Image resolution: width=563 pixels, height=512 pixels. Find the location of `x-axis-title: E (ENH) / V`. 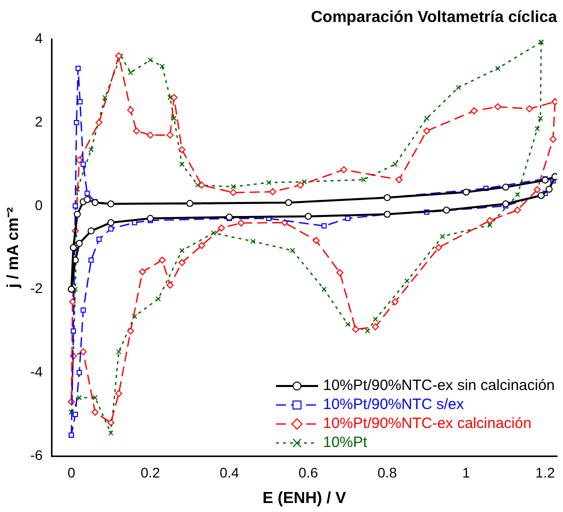

x-axis-title: E (ENH) / V is located at coordinates (304, 498).